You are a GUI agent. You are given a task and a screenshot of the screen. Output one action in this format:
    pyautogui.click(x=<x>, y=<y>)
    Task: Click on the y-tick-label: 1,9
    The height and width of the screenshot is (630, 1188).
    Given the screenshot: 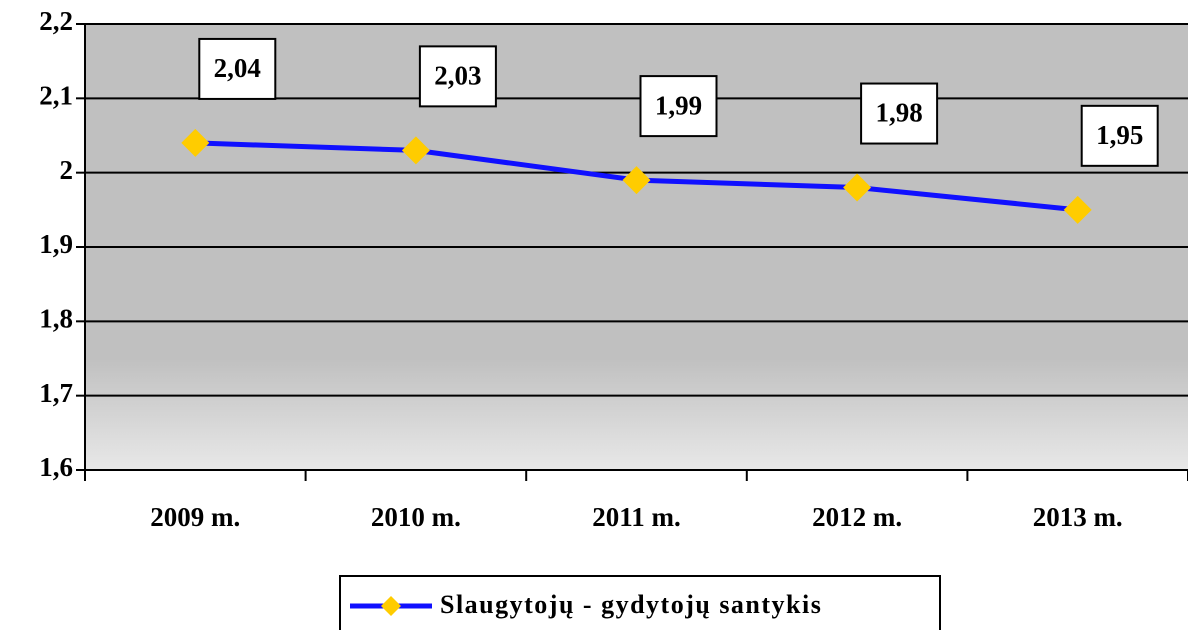 What is the action you would take?
    pyautogui.click(x=56, y=244)
    